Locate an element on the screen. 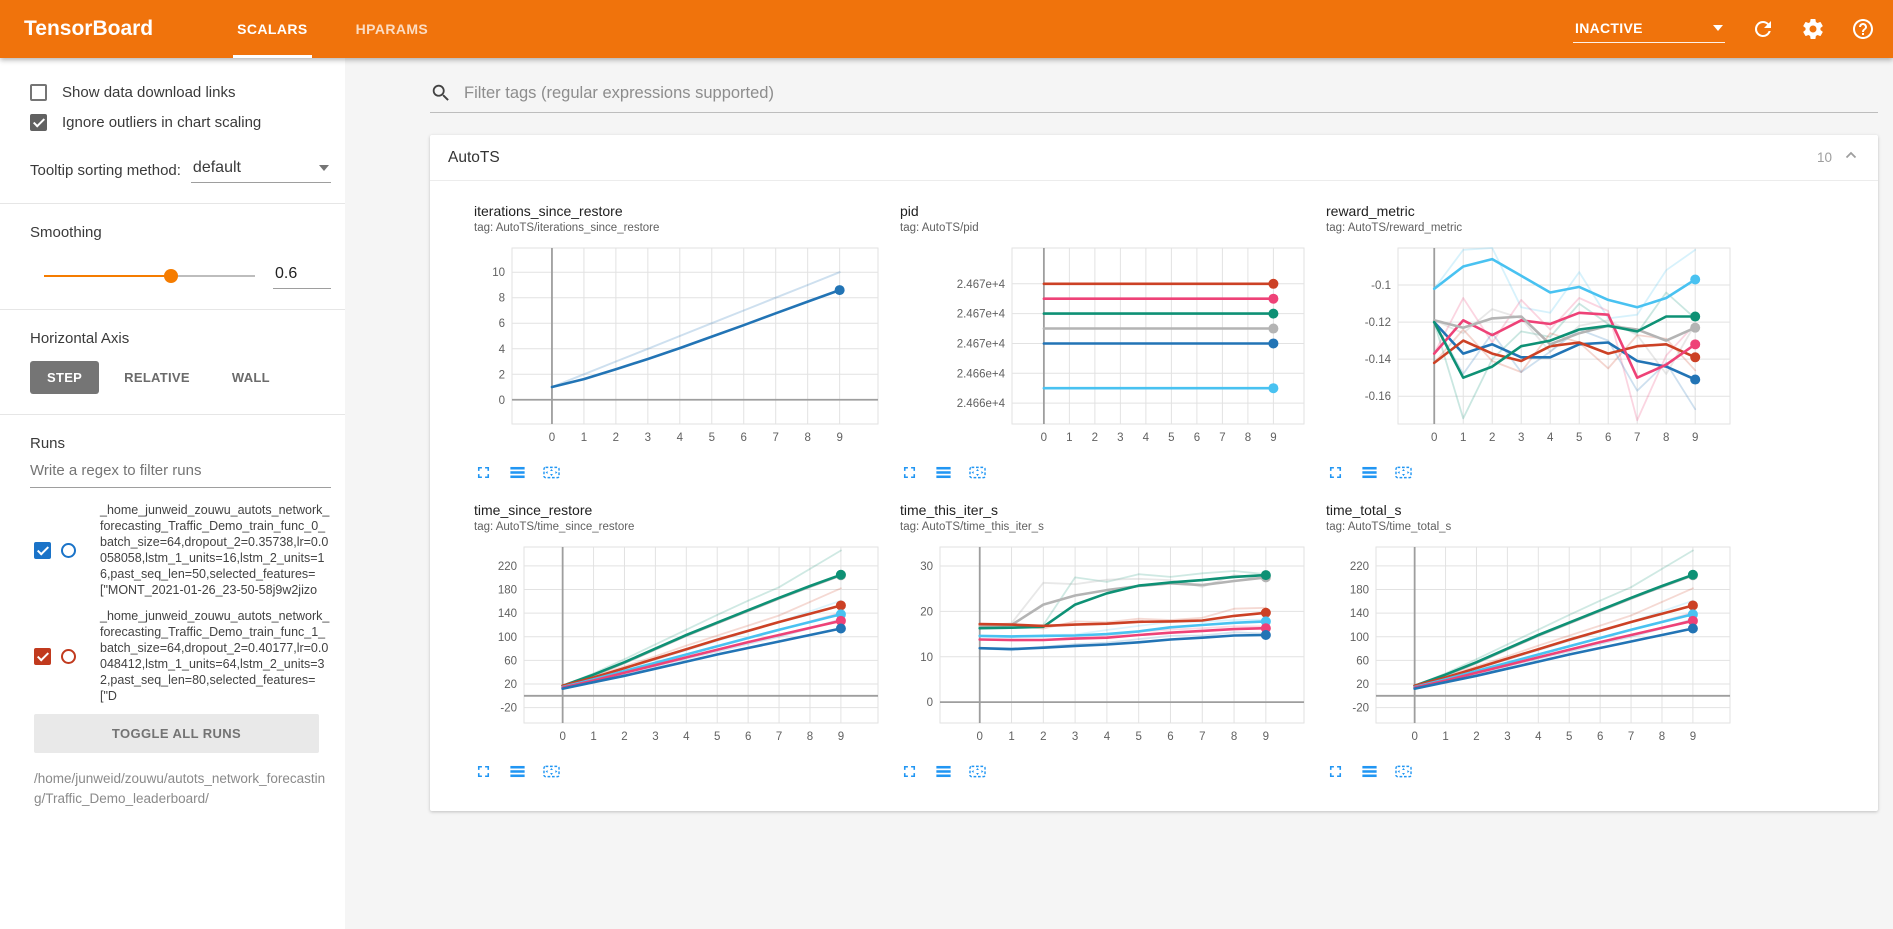 This screenshot has width=1893, height=929. axis-relative-button: RELATIVE is located at coordinates (157, 377).